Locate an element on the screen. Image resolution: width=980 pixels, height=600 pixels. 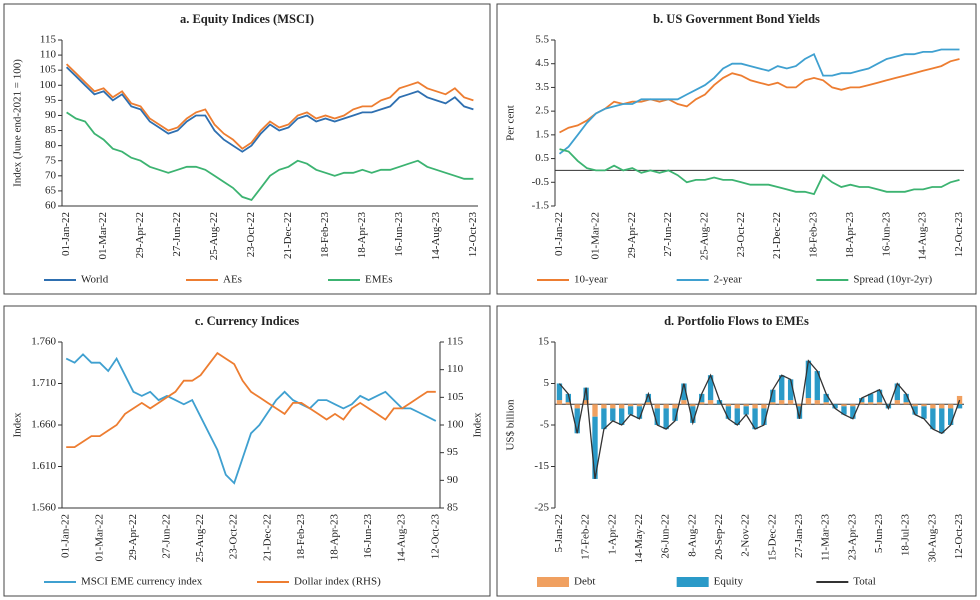
x-tick-label: 18-Jul-23 is located at coordinates (906, 535).